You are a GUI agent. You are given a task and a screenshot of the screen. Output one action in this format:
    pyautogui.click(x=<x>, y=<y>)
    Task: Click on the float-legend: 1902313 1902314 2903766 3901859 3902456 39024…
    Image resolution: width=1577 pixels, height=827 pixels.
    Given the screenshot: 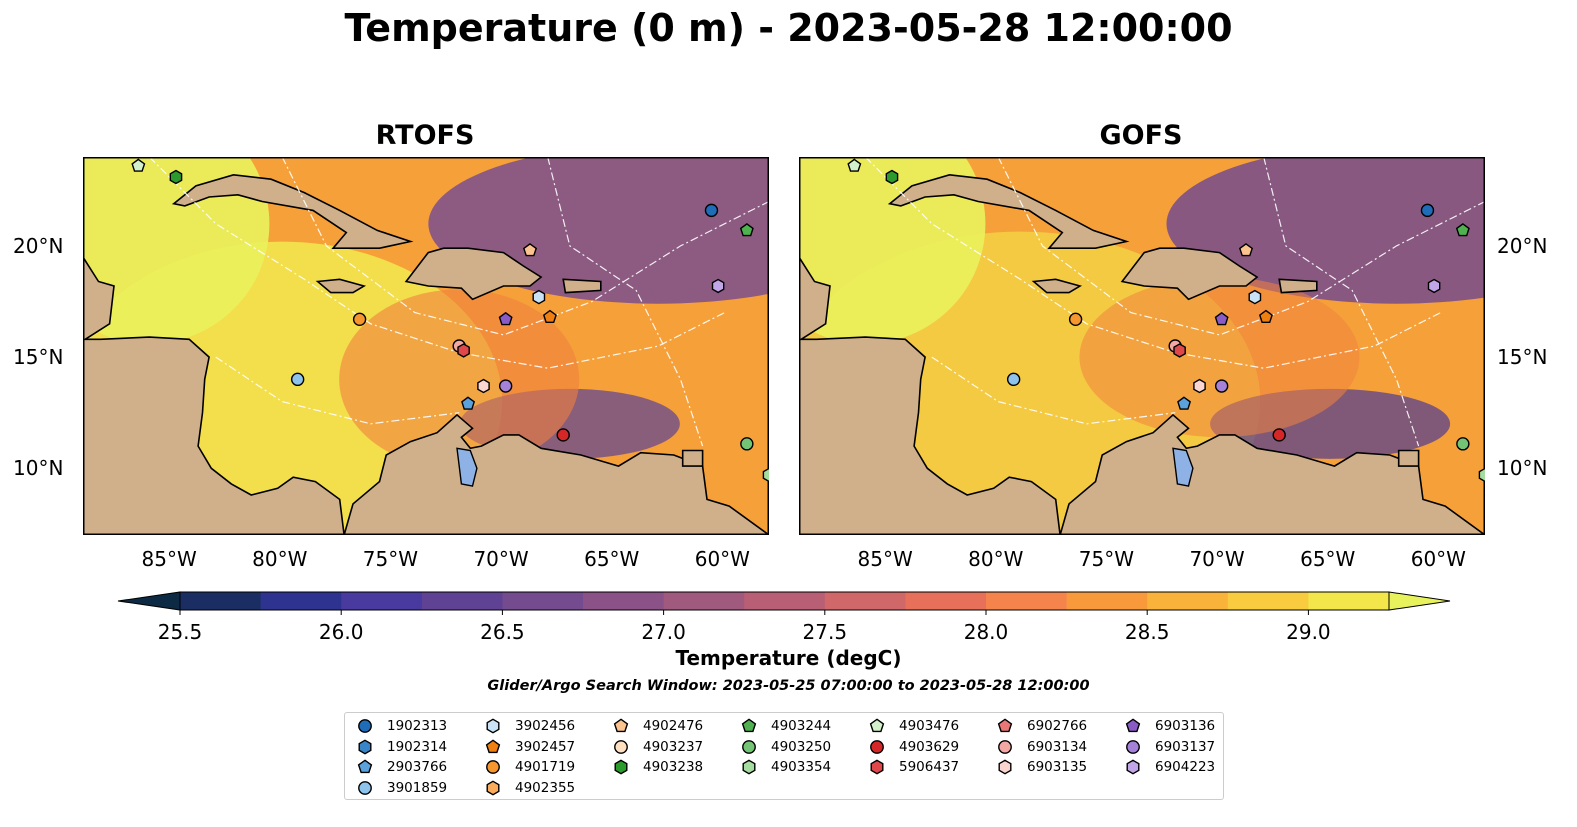 What is the action you would take?
    pyautogui.click(x=784, y=756)
    